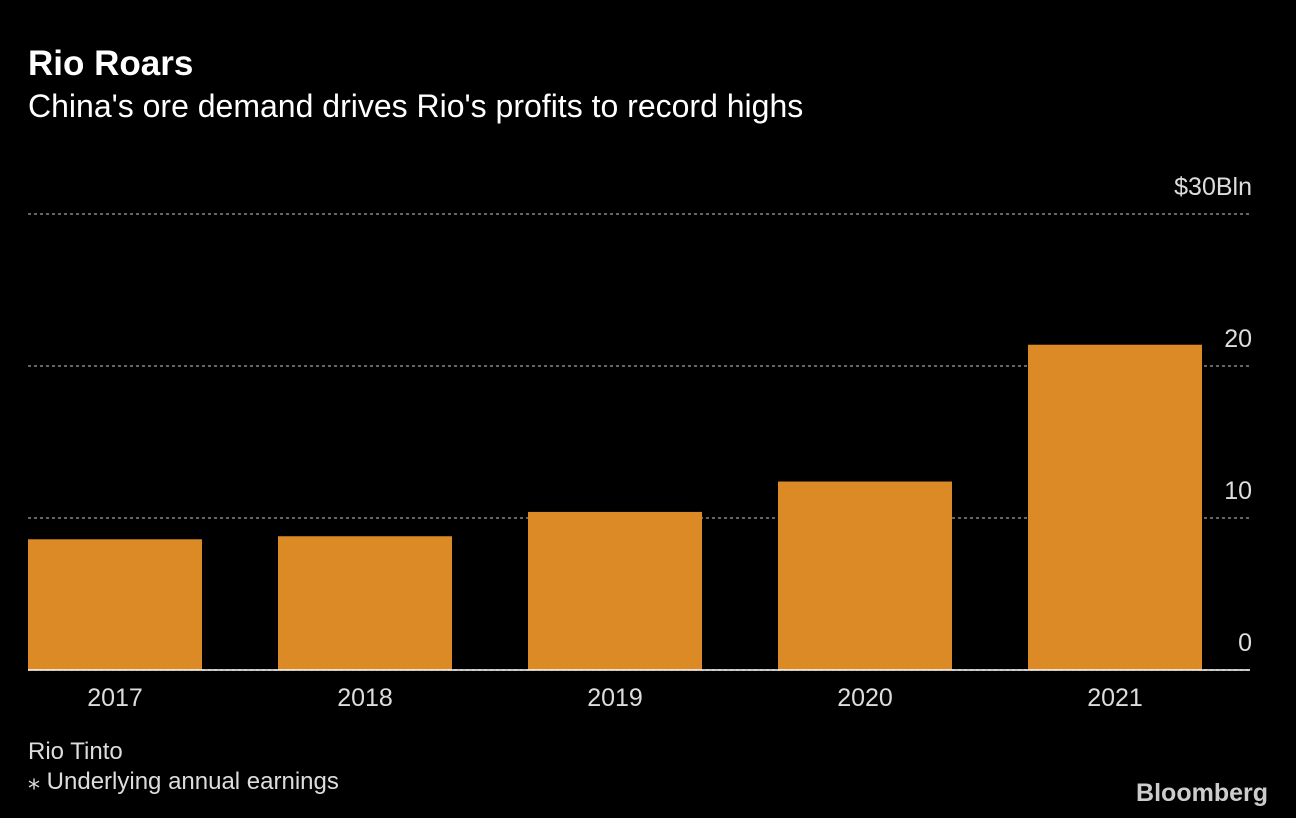 The height and width of the screenshot is (818, 1296). I want to click on y-tick-label: $30Bln, so click(1213, 187).